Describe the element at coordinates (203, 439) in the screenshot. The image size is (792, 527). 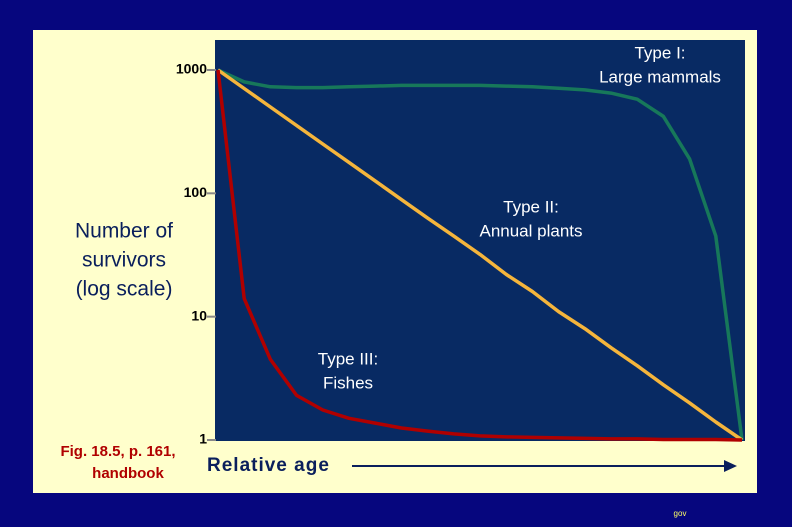
I see `y-tick-label: 1` at that location.